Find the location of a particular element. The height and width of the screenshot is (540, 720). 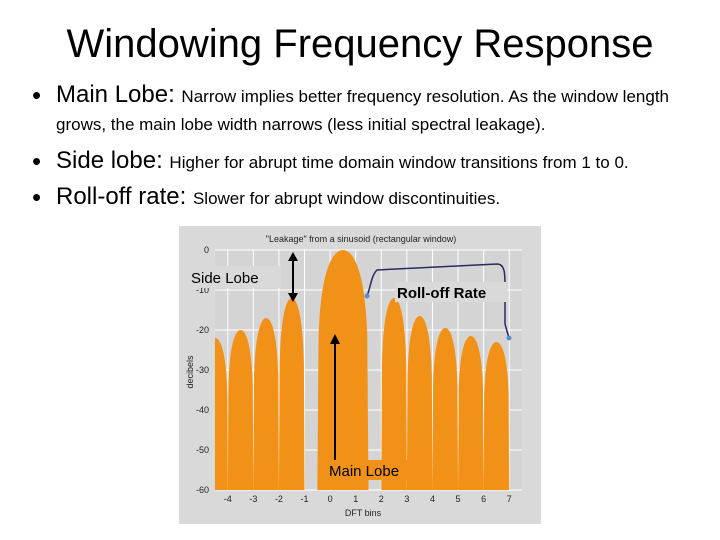

roll-off-label-bg is located at coordinates (451, 292).